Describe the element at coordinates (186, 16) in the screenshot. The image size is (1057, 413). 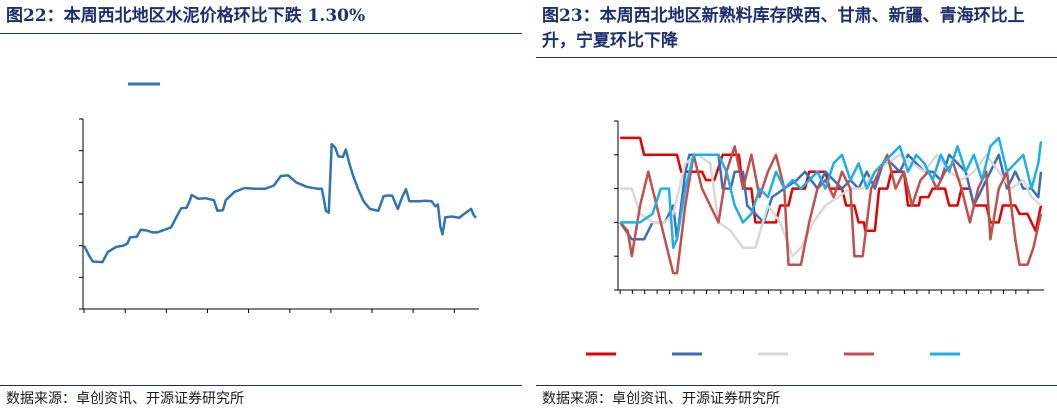
I see `figure-title: 图22：本周西北地区水泥价格环比下跌 1.30%` at that location.